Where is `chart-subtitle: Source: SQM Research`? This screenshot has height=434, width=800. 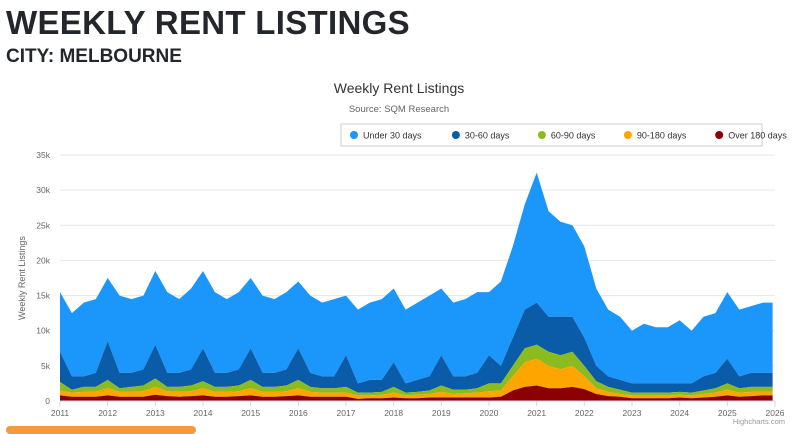
chart-subtitle: Source: SQM Research is located at coordinates (399, 109).